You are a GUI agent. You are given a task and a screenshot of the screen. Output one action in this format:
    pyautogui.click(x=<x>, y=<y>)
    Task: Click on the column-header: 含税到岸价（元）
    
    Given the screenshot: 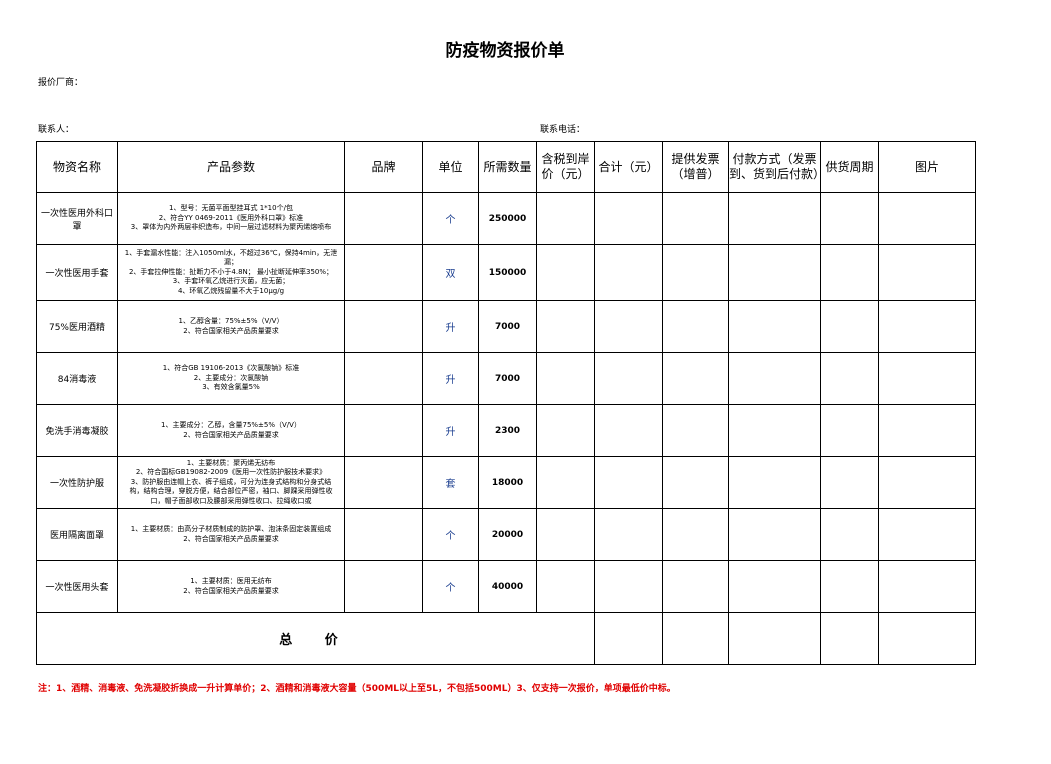 What is the action you would take?
    pyautogui.click(x=565, y=167)
    